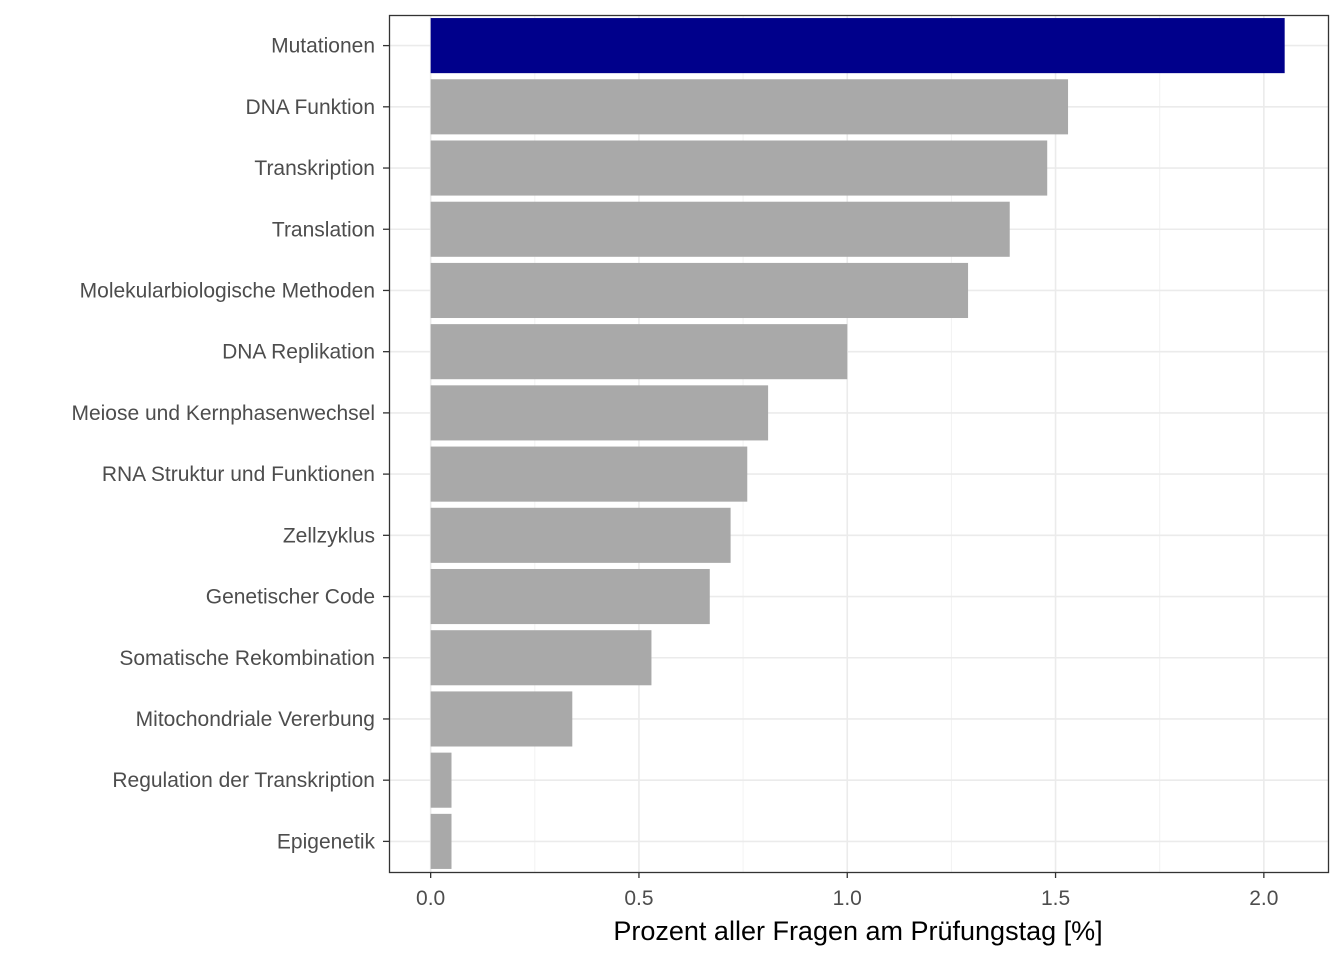 This screenshot has height=965, width=1344. Describe the element at coordinates (847, 898) in the screenshot. I see `x-tick-label: 1.0` at that location.